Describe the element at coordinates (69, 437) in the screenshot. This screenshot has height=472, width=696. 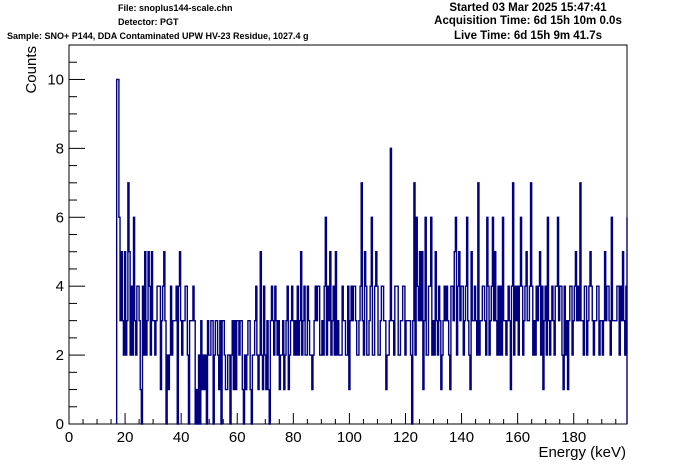
I see `x-tick-label: 0` at that location.